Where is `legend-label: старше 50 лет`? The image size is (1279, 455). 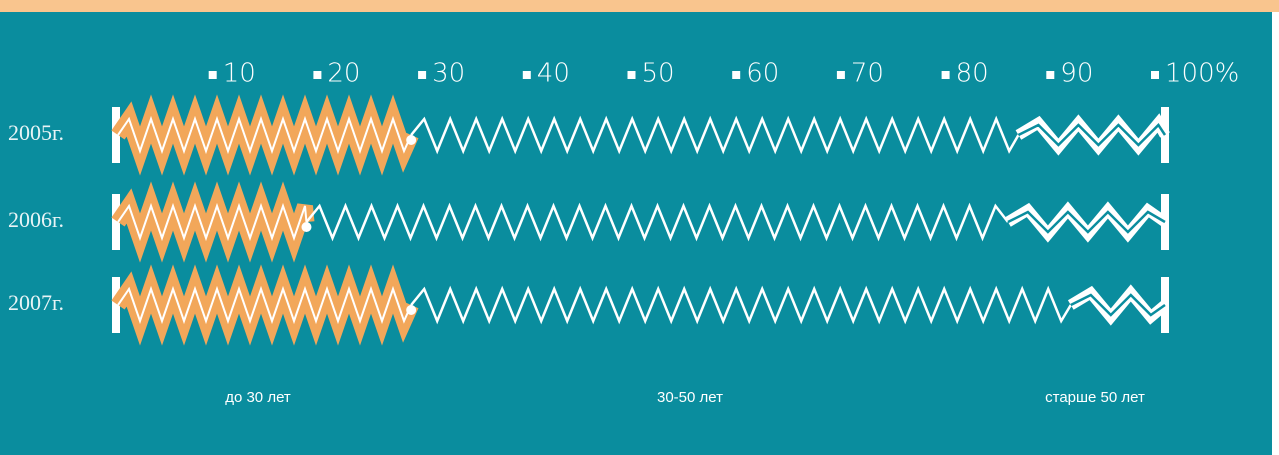
legend-label: старше 50 лет is located at coordinates (1095, 397).